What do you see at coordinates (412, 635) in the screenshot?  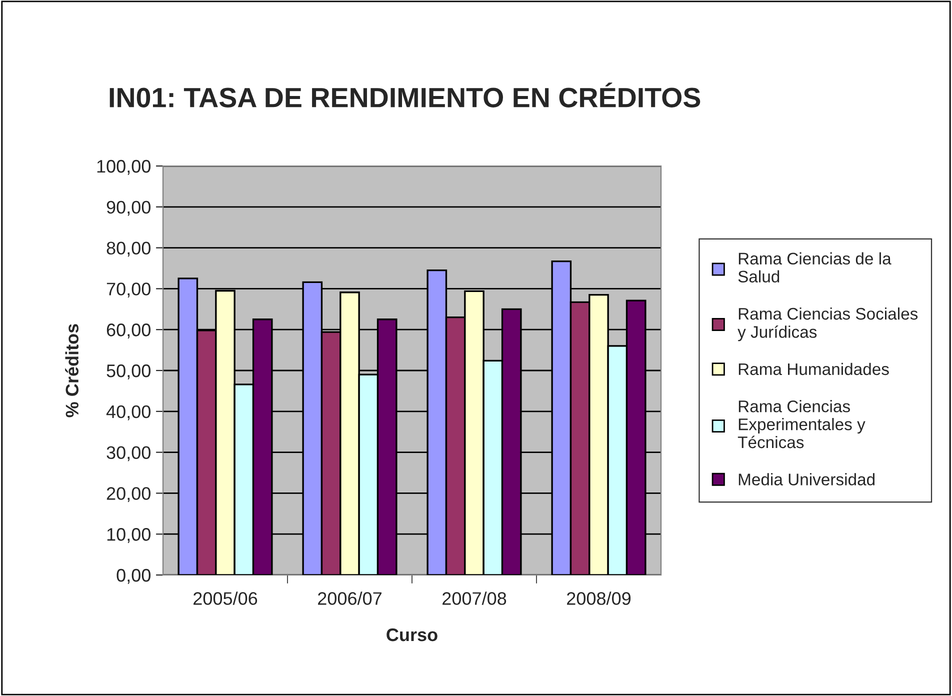 I see `x-axis-title: Curso` at bounding box center [412, 635].